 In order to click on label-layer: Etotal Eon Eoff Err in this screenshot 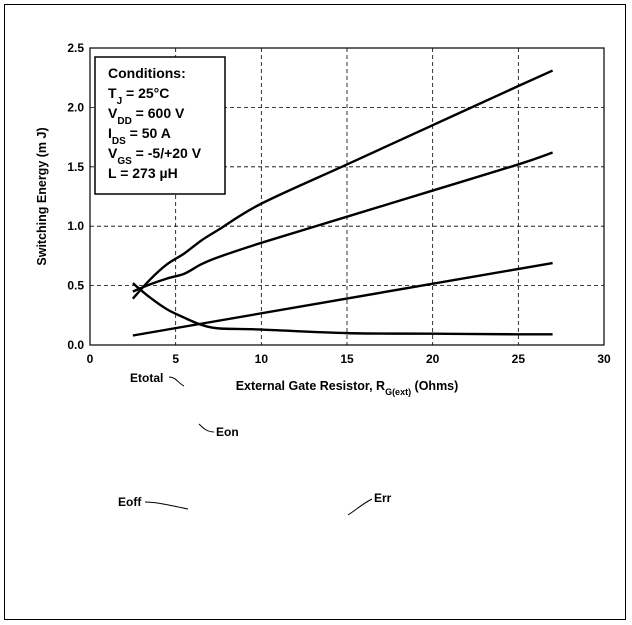, I will do `click(255, 443)`.